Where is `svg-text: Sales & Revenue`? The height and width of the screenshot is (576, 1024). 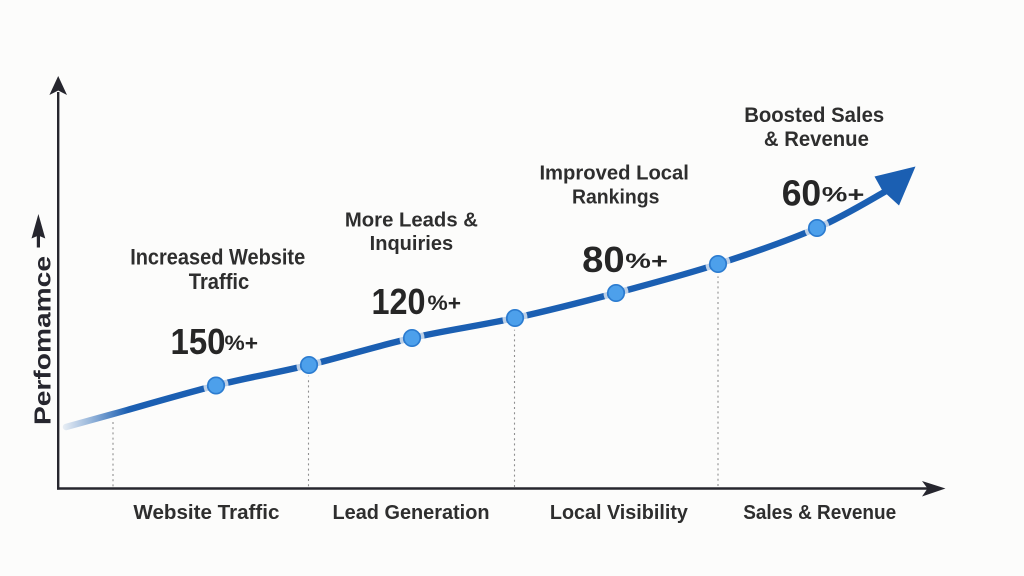
svg-text: Sales & Revenue is located at coordinates (819, 512).